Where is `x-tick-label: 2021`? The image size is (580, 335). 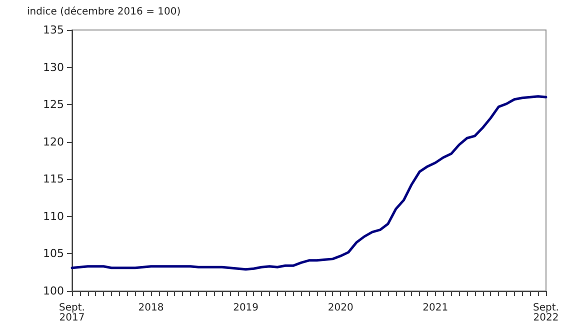 x-tick-label: 2021 is located at coordinates (435, 308).